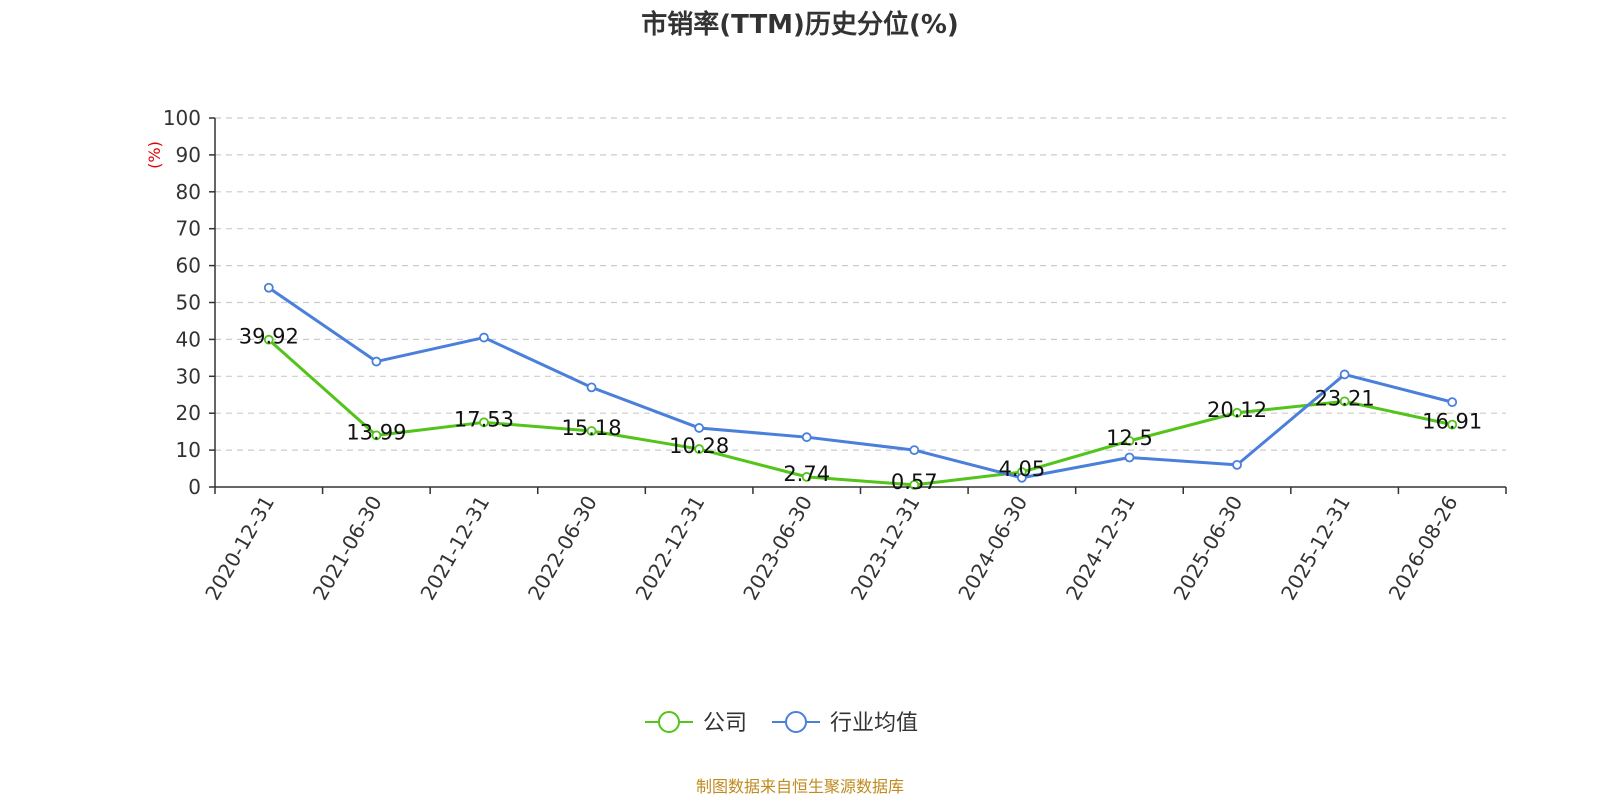 This screenshot has width=1600, height=800. Describe the element at coordinates (800, 24) in the screenshot. I see `chart-title: 市销率(TTM)历史分位(%)` at that location.